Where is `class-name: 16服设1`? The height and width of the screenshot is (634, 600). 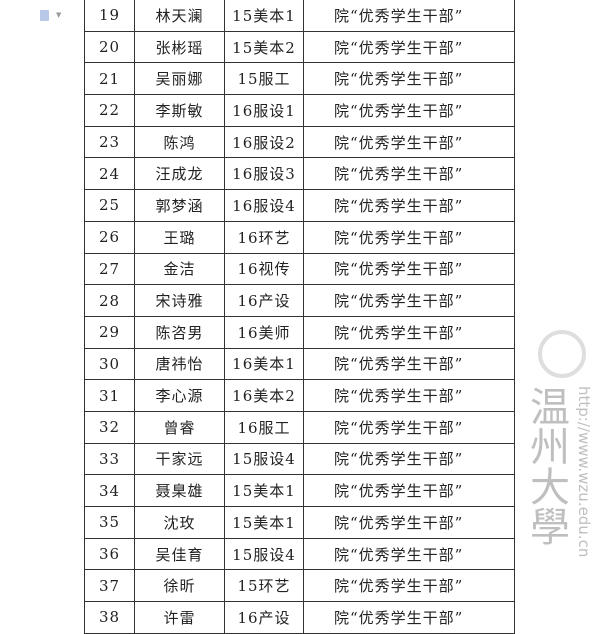 class-name: 16服设1 is located at coordinates (264, 110).